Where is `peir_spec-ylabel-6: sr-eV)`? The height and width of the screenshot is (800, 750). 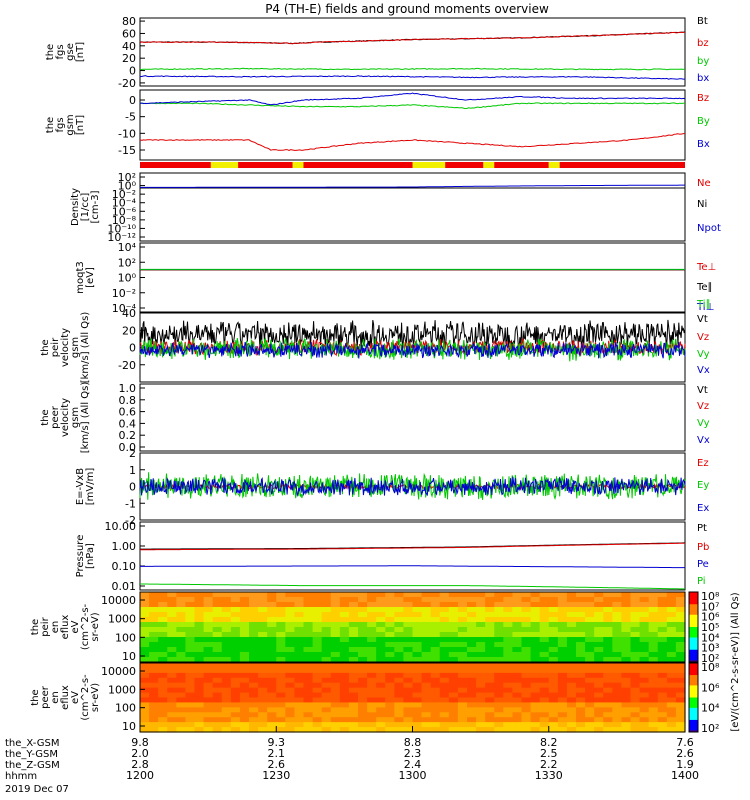
peir_spec-ylabel-6: sr-eV) is located at coordinates (95, 626).